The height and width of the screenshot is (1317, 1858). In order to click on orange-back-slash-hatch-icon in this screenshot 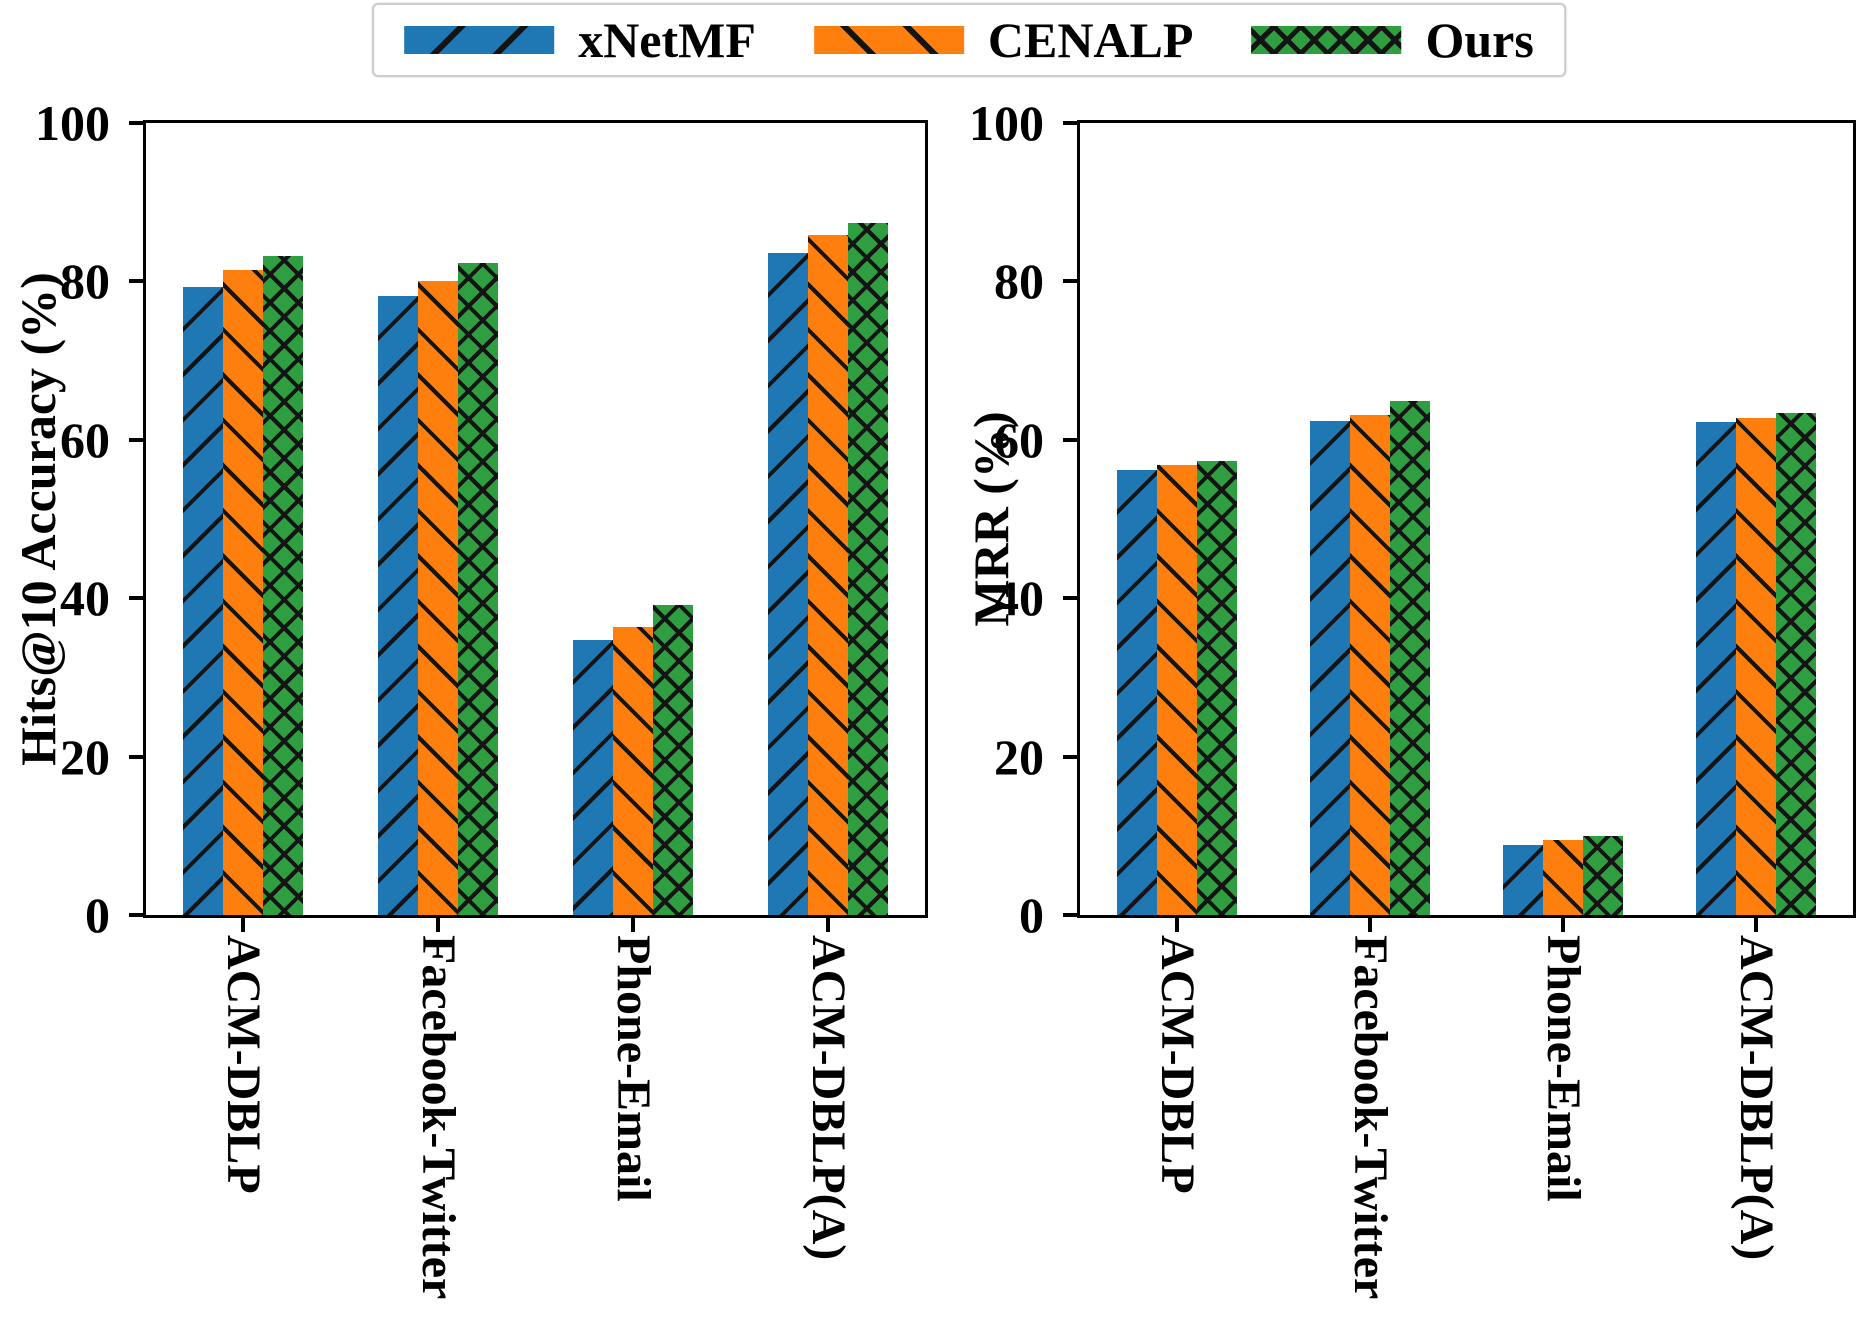, I will do `click(888, 40)`.